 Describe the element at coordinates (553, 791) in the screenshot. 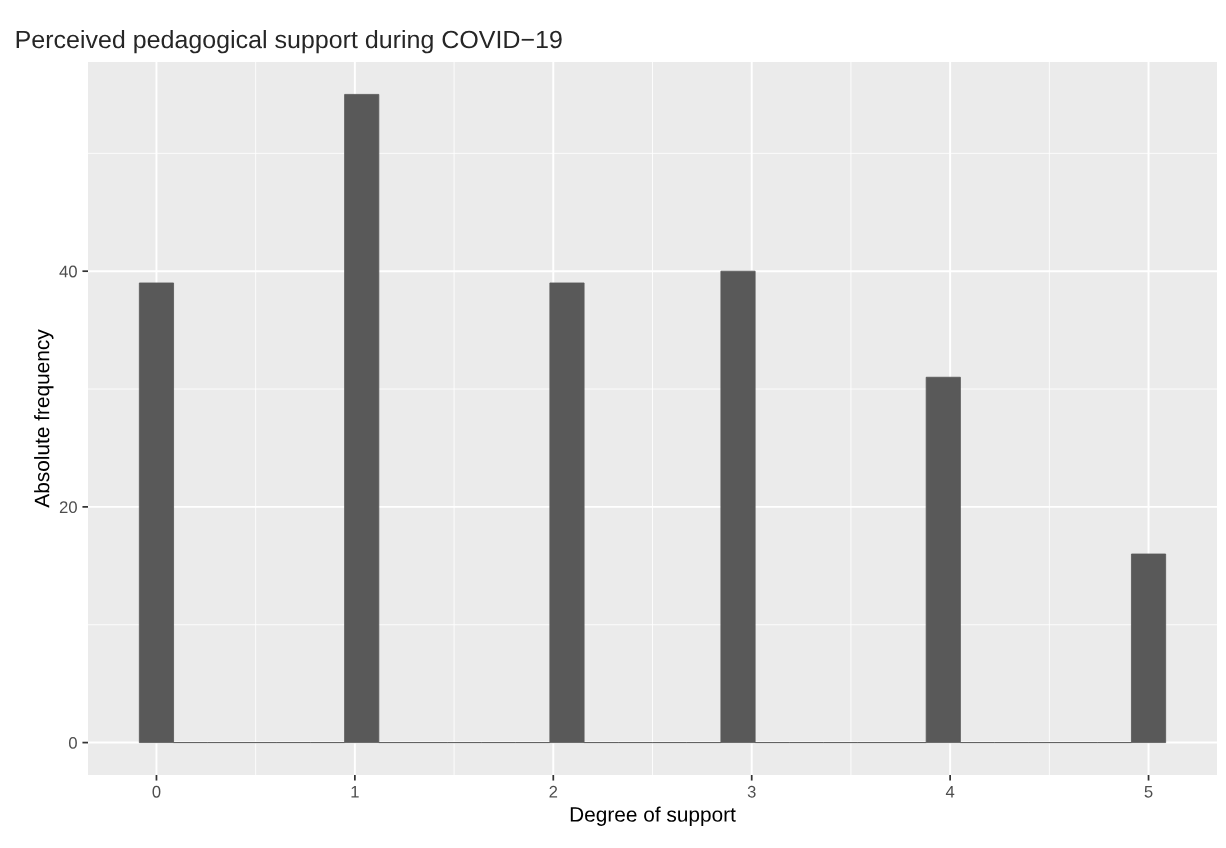

I see `x-tick-label: 2` at that location.